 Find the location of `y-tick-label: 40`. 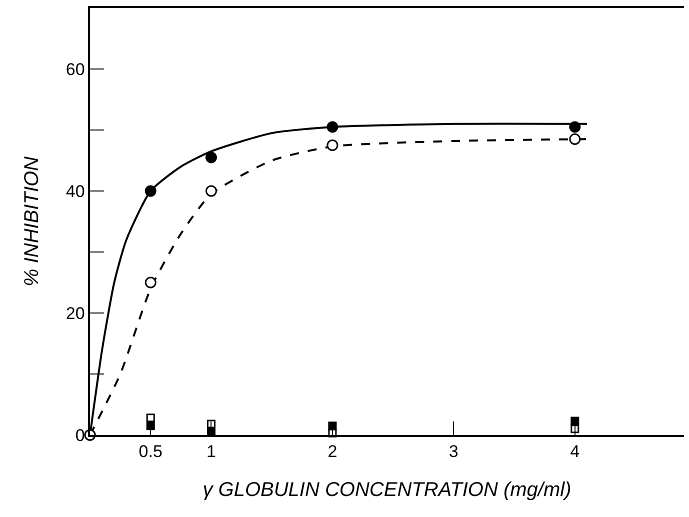

y-tick-label: 40 is located at coordinates (75, 191).